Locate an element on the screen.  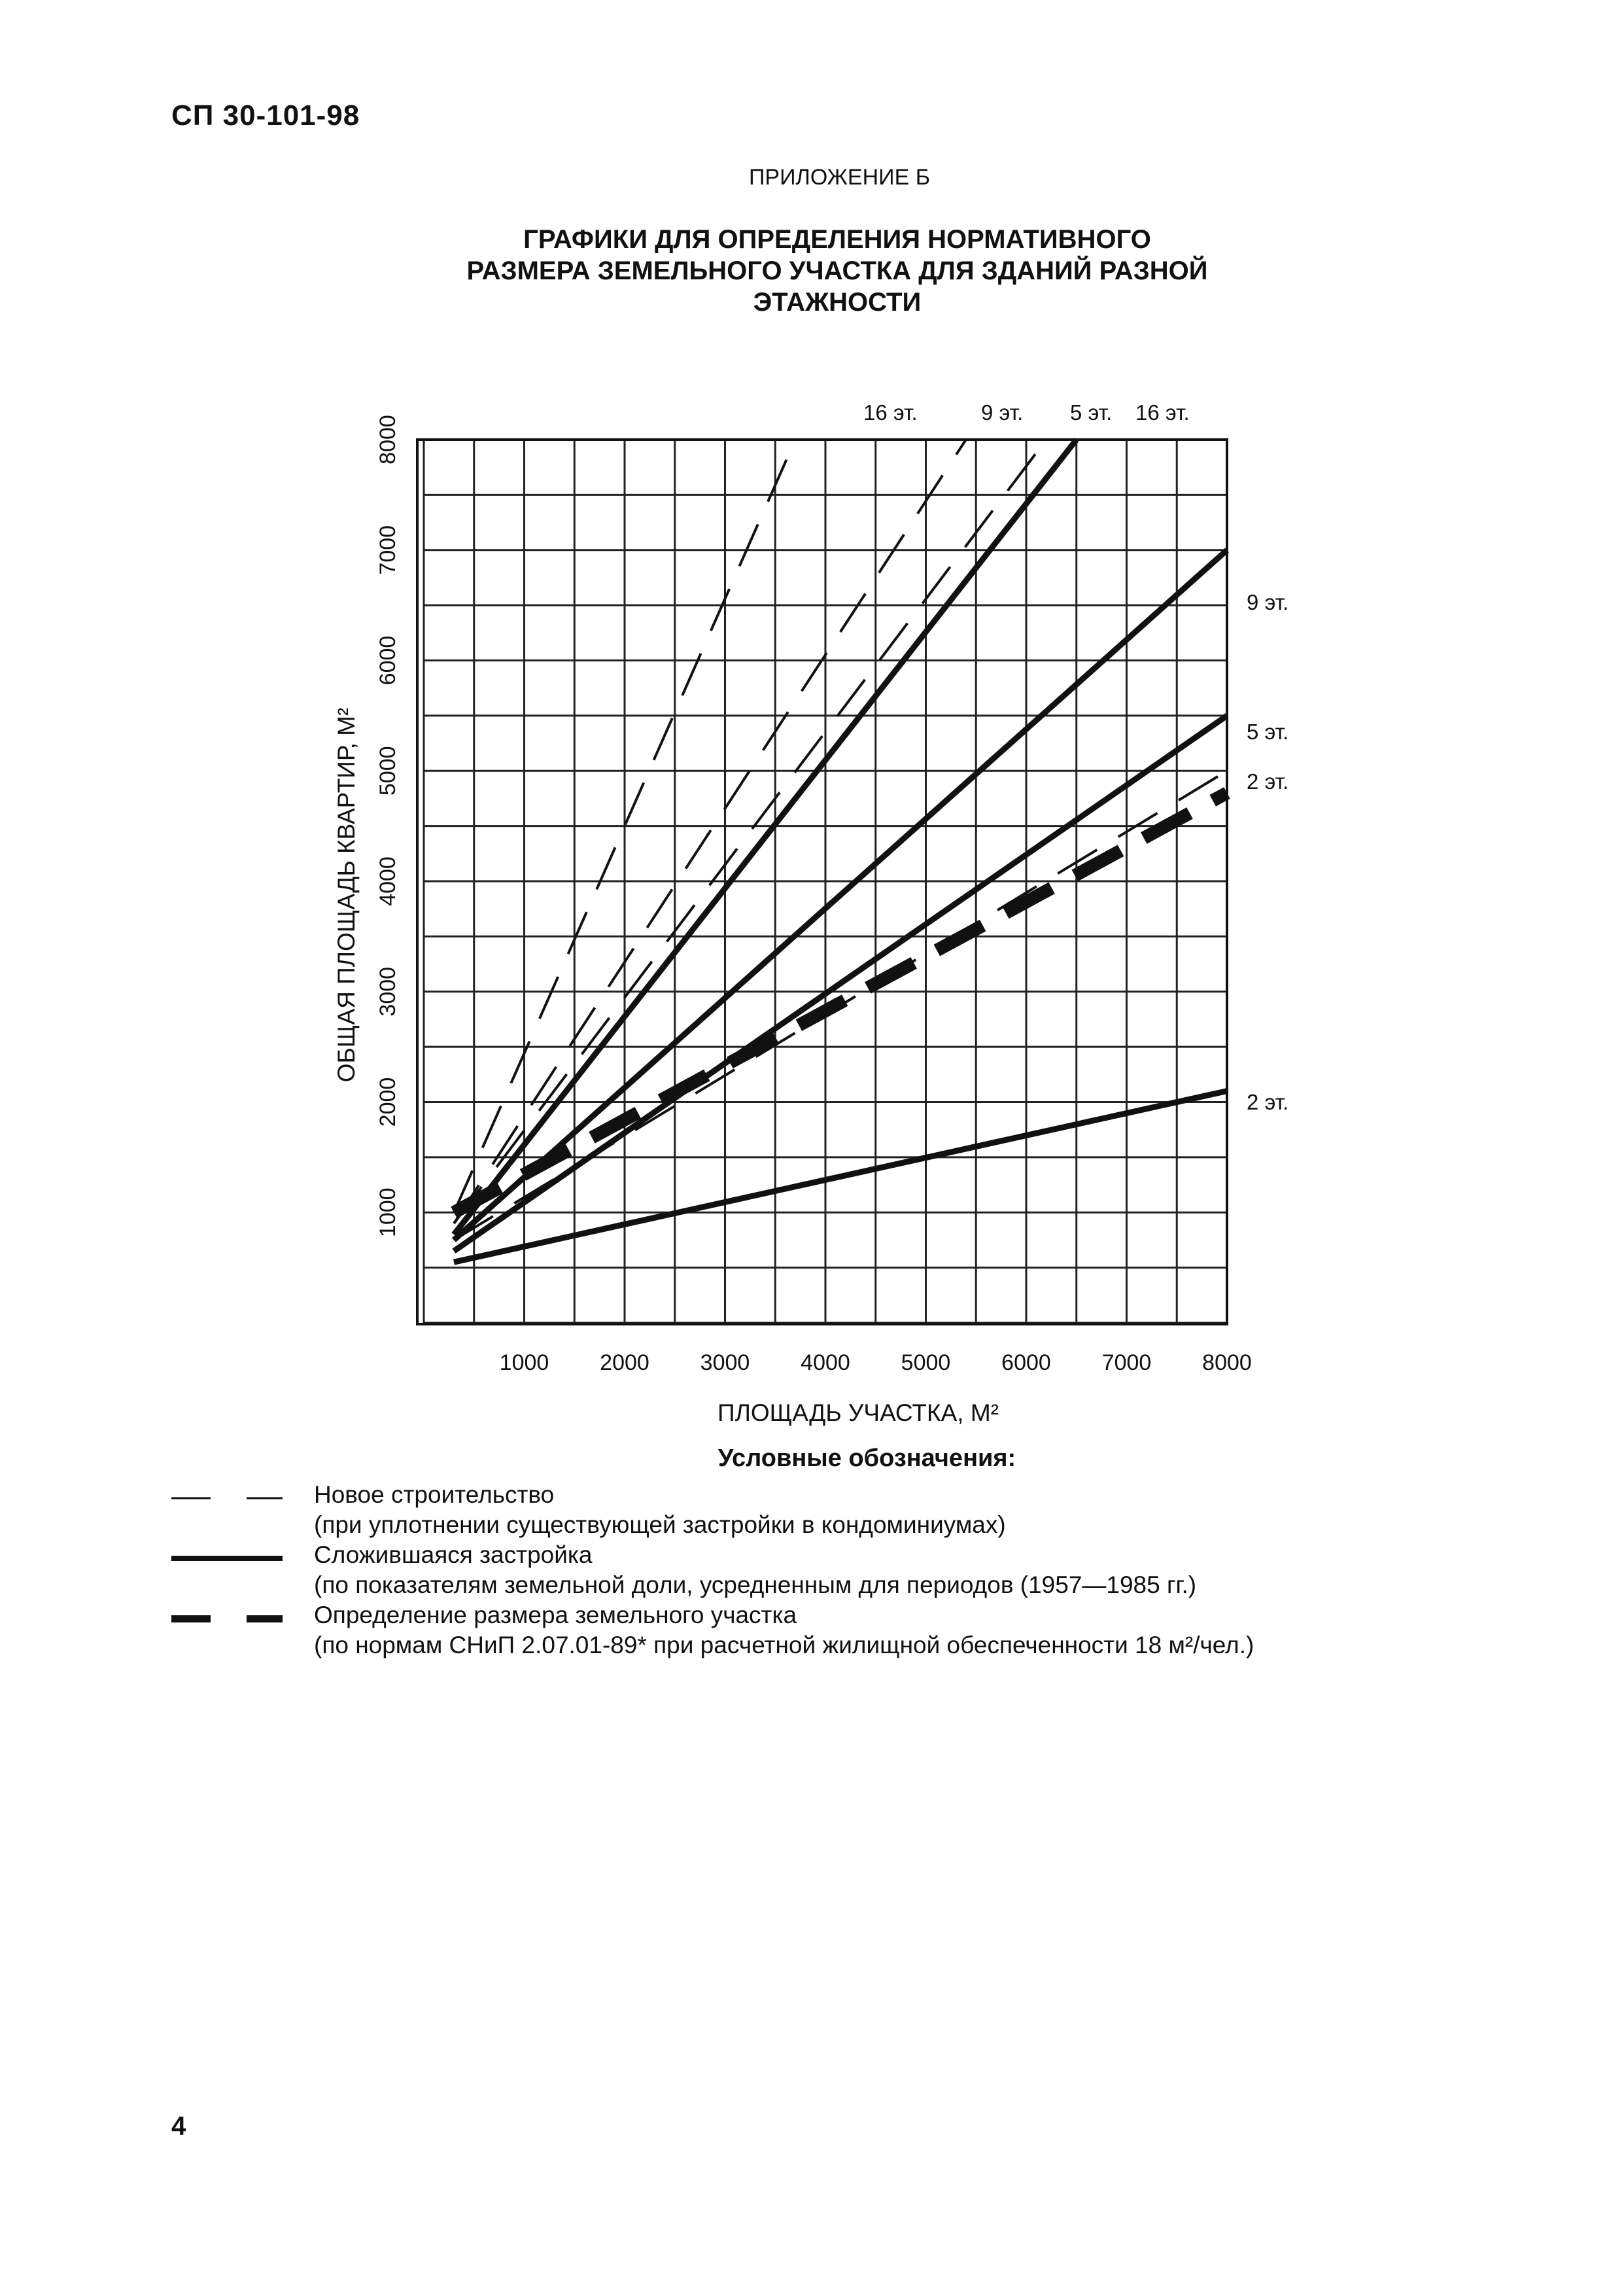
y-tick-label: 6000 is located at coordinates (387, 661).